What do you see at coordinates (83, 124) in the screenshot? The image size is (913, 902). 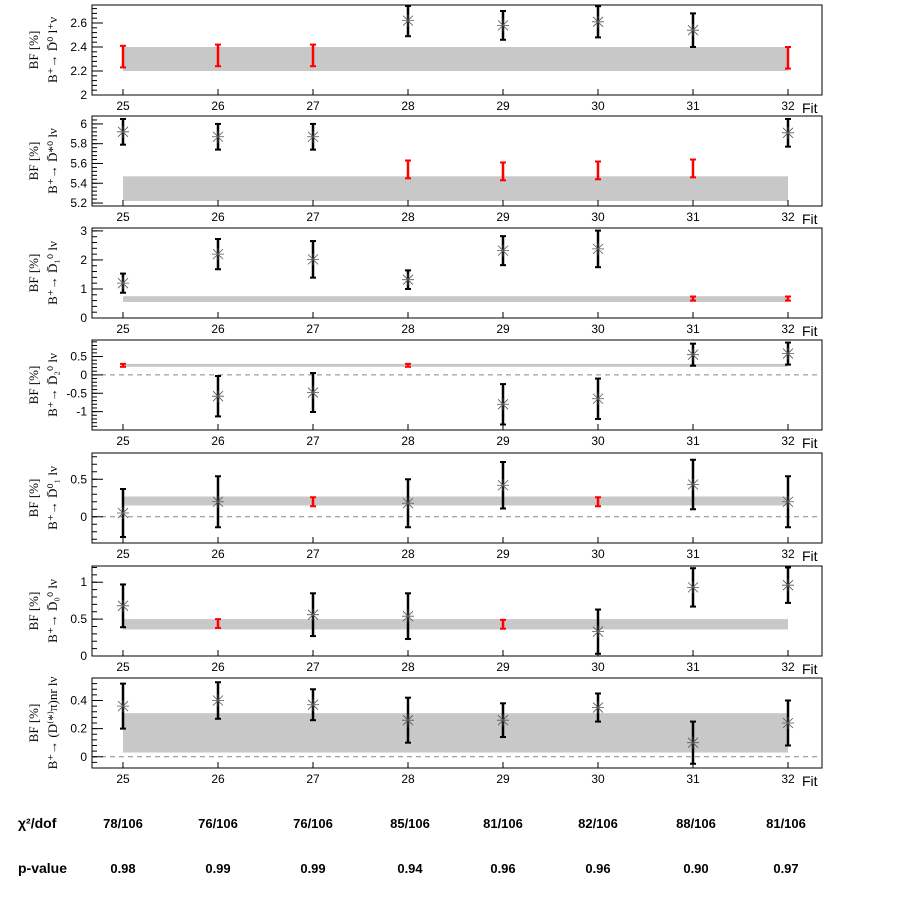 I see `y-tick-label: 6` at bounding box center [83, 124].